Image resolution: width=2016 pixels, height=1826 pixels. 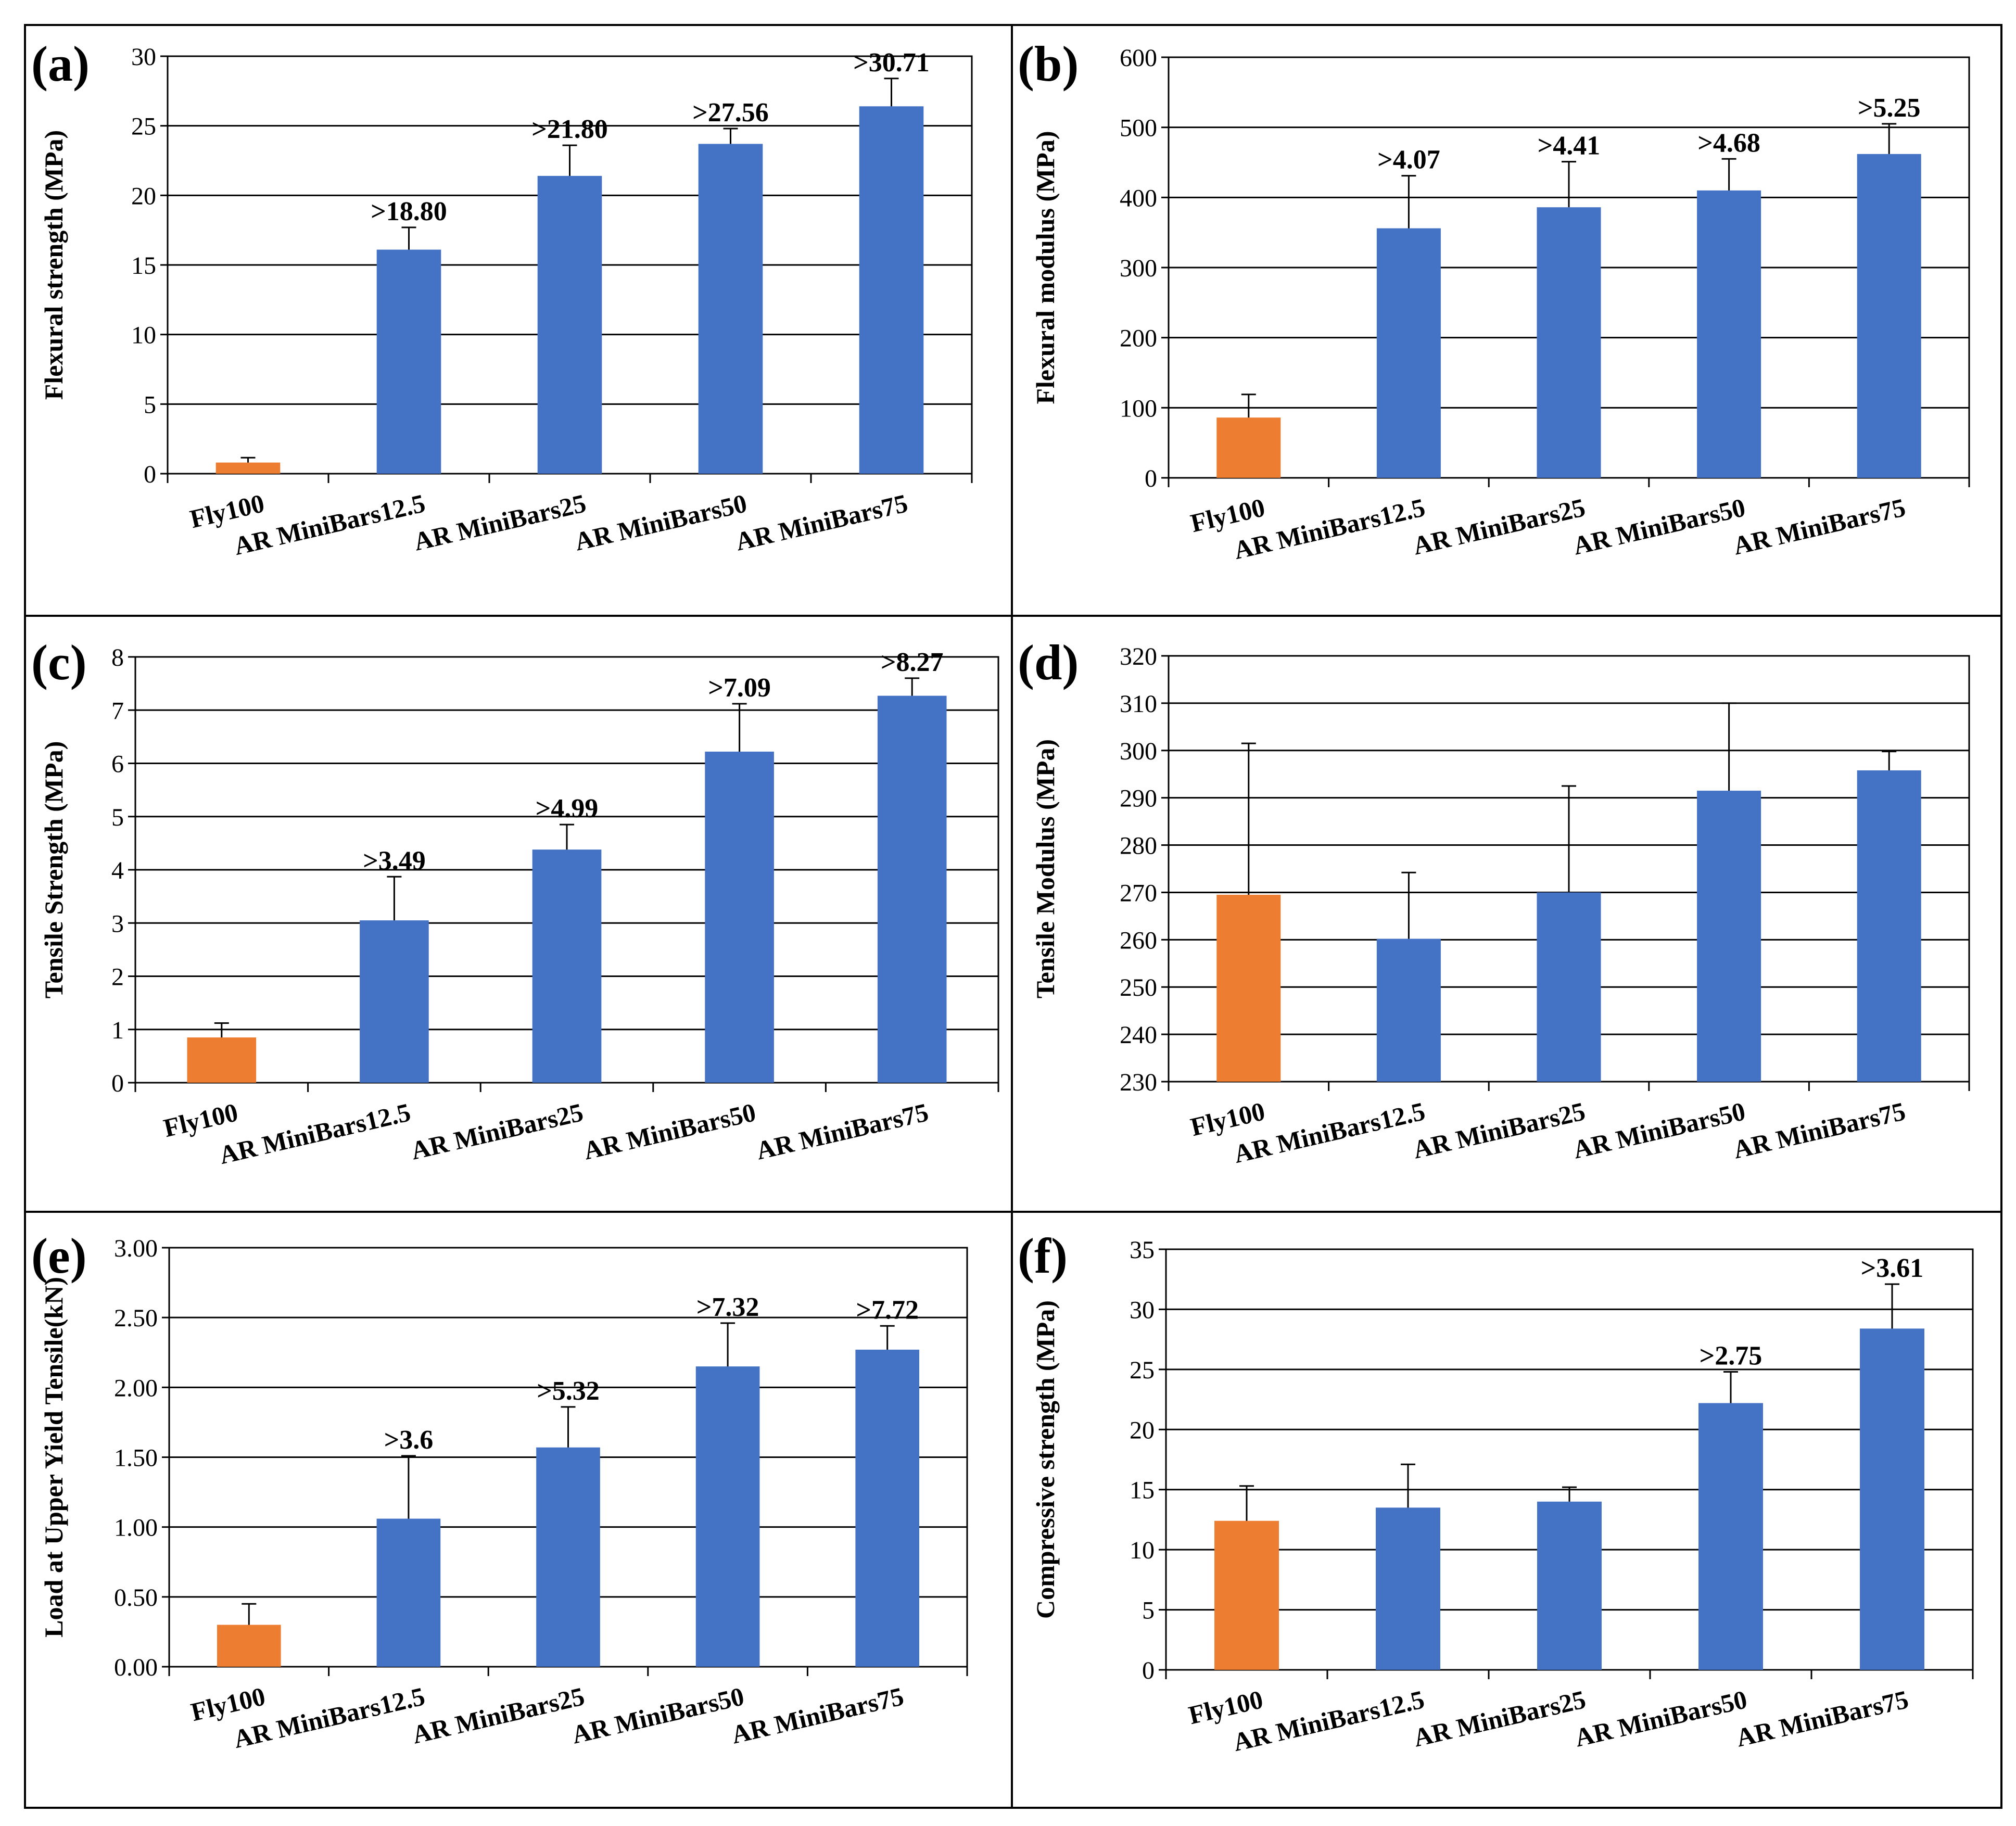 What do you see at coordinates (1045, 868) in the screenshot?
I see `y-axis-title: Tensile Modulus (MPa)` at bounding box center [1045, 868].